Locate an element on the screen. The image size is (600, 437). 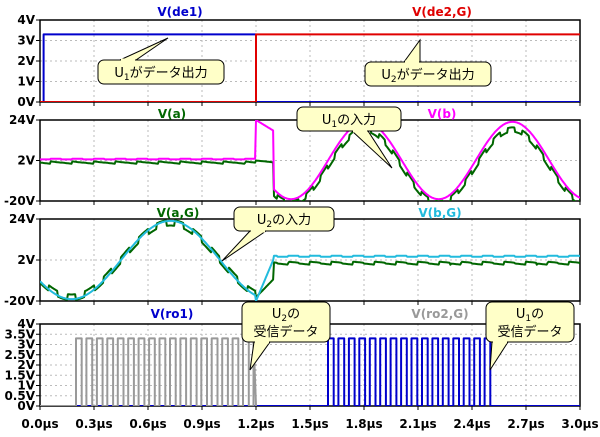
x-tick-label-8: 2.4µs is located at coordinates (471, 424).